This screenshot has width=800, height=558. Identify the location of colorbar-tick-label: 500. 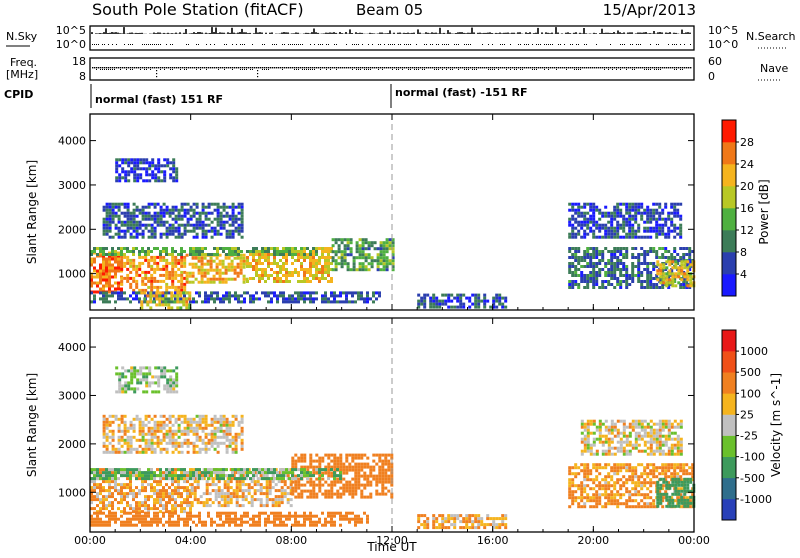
(750, 372).